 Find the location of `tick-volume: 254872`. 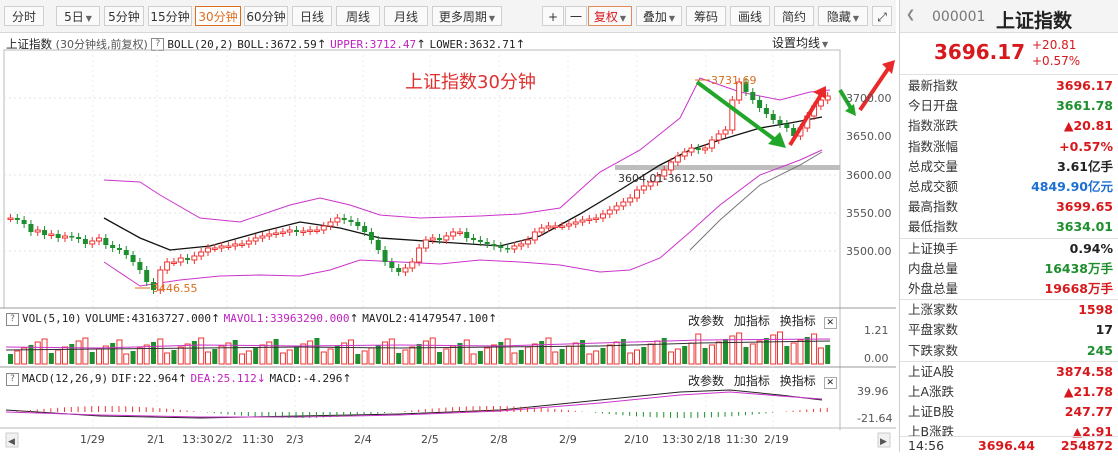

tick-volume: 254872 is located at coordinates (1086, 445).